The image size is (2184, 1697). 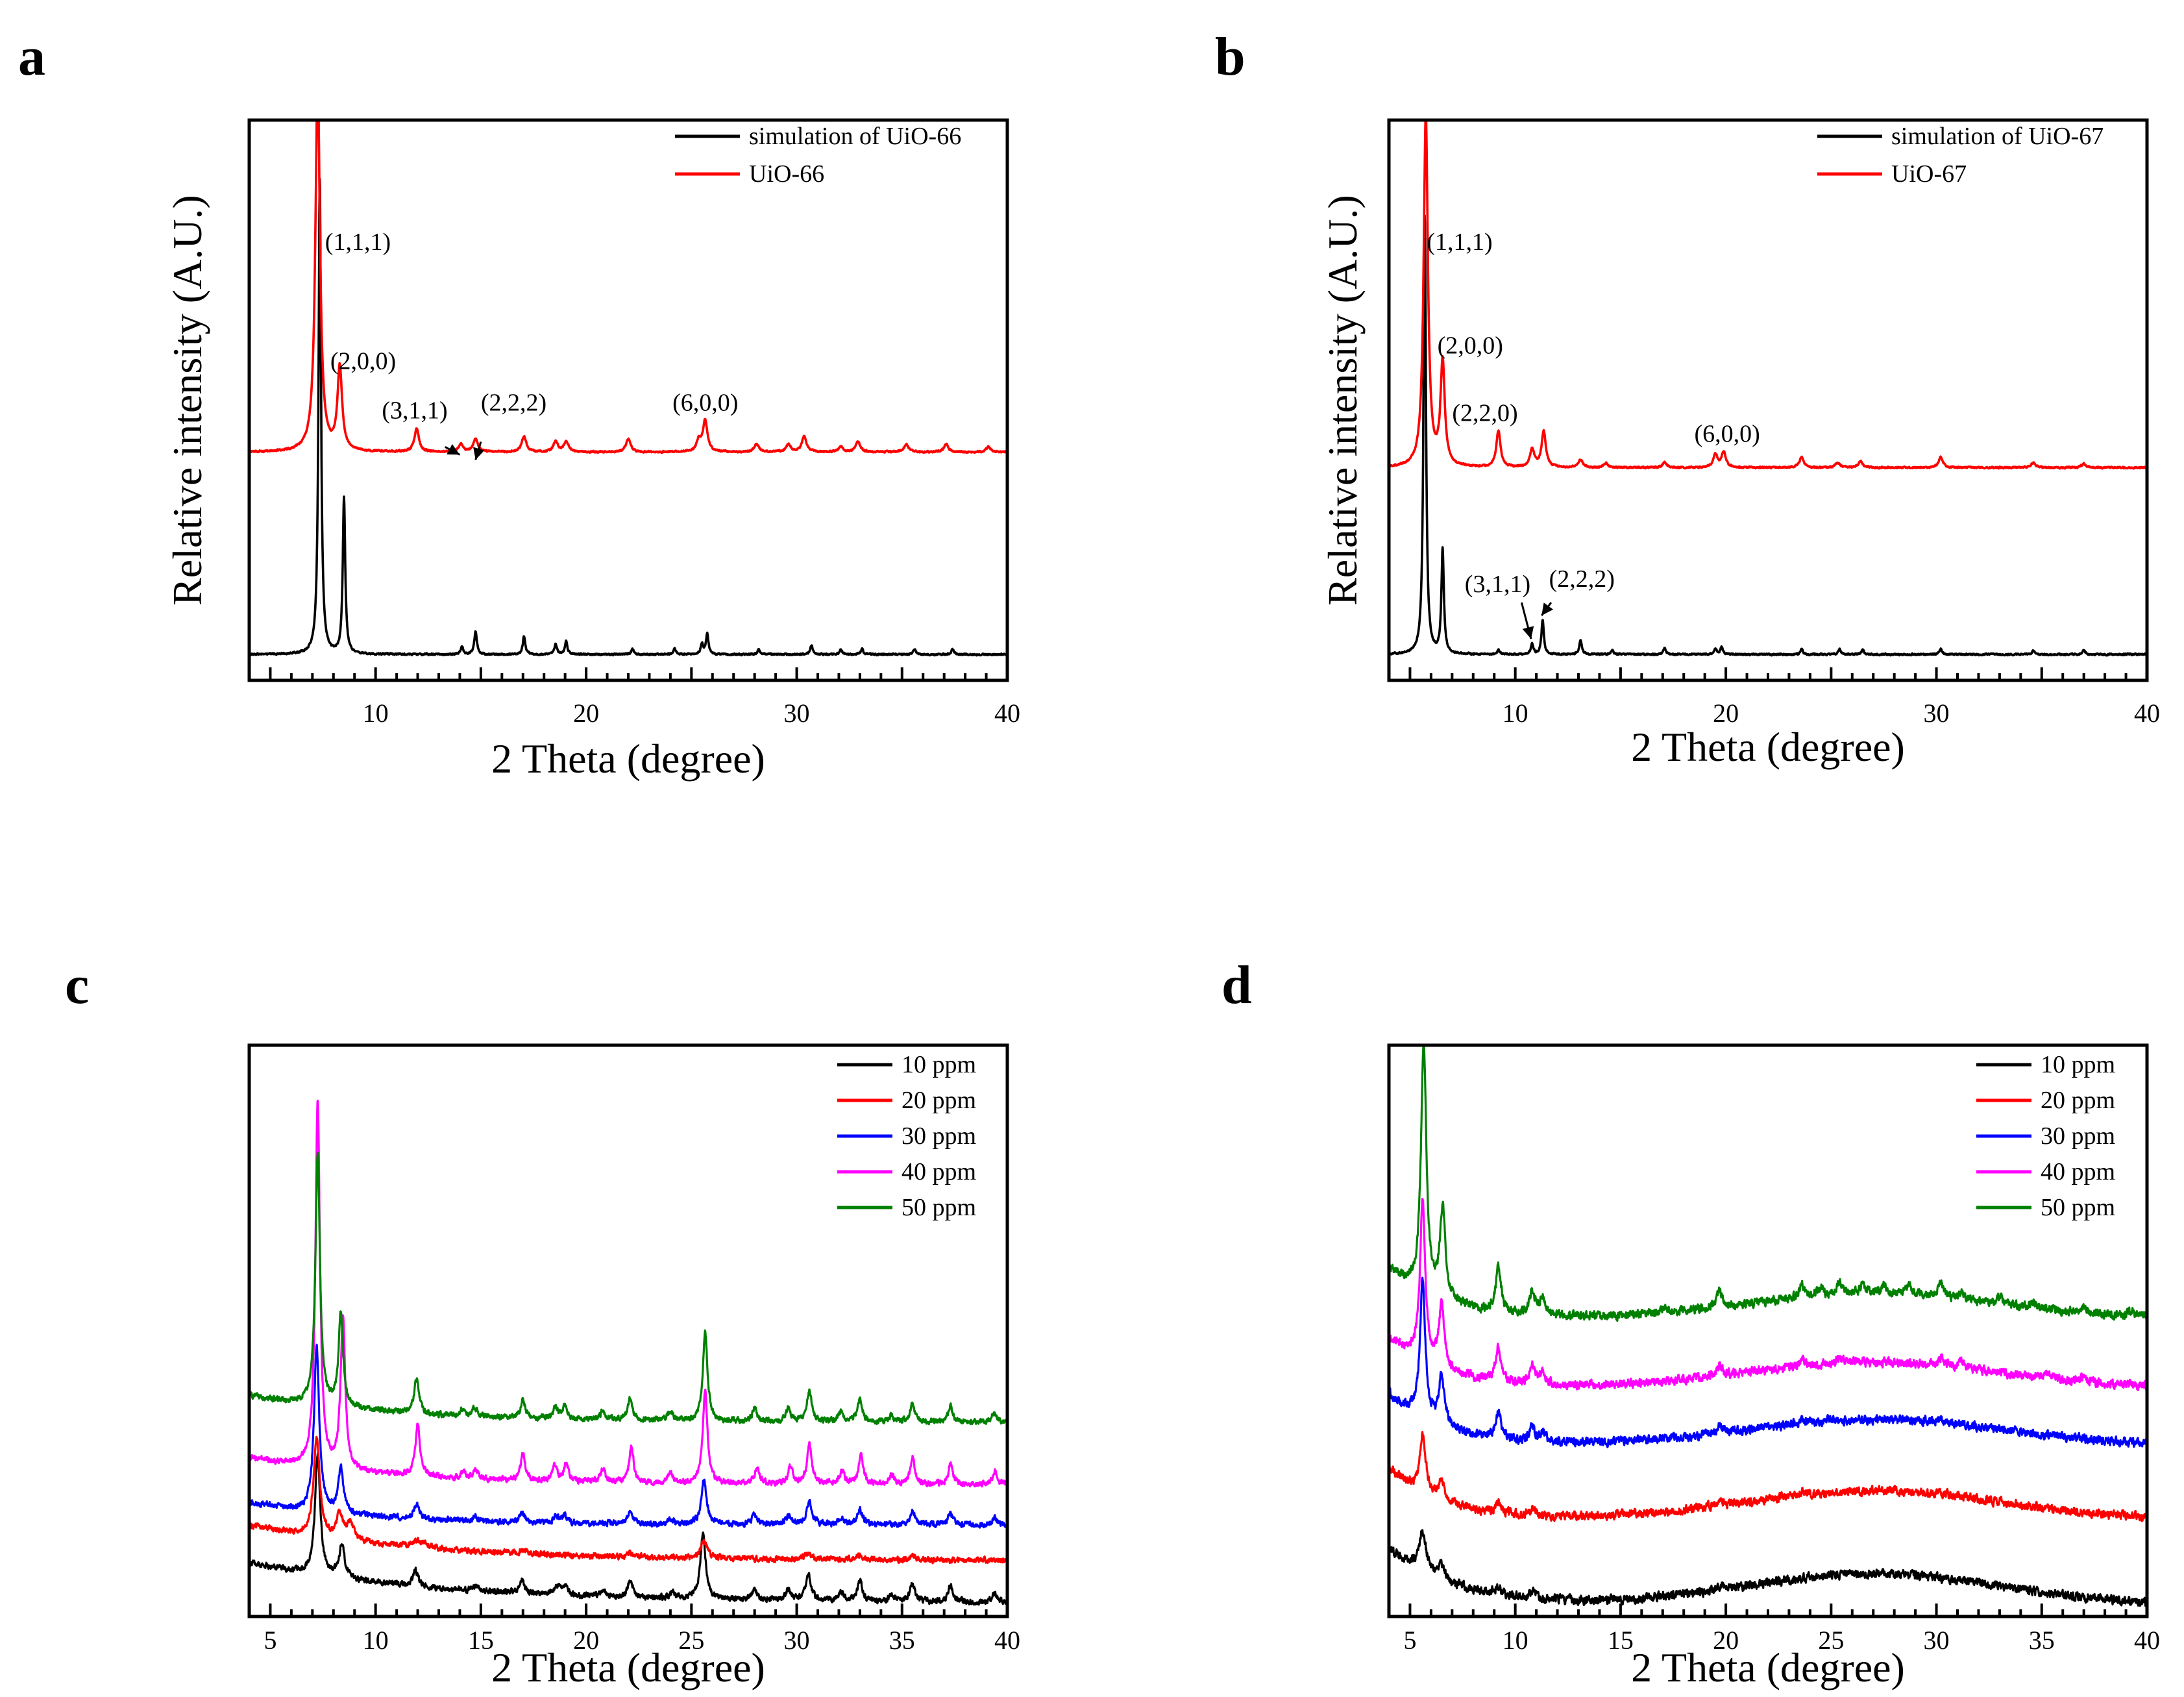 I want to click on legend-entry: UiO-67, so click(x=1929, y=174).